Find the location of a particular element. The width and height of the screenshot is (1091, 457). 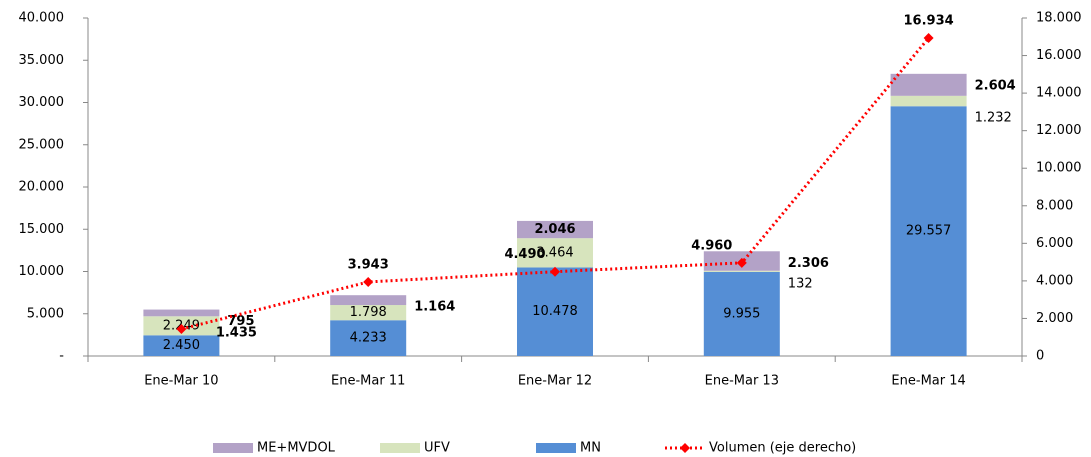

y2-tick-label: 18.000 is located at coordinates (1059, 18).